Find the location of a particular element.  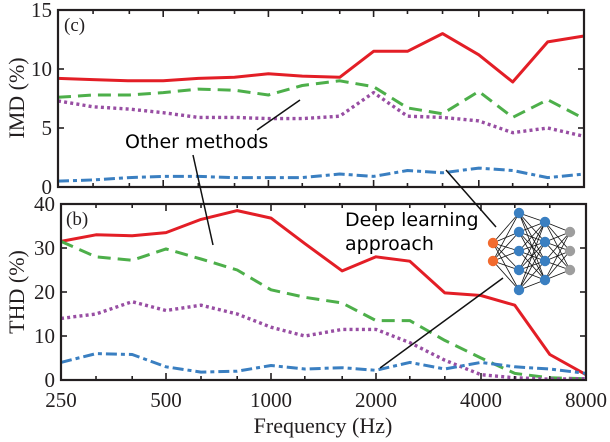

deep-learning-label-line2: approach is located at coordinates (389, 244).